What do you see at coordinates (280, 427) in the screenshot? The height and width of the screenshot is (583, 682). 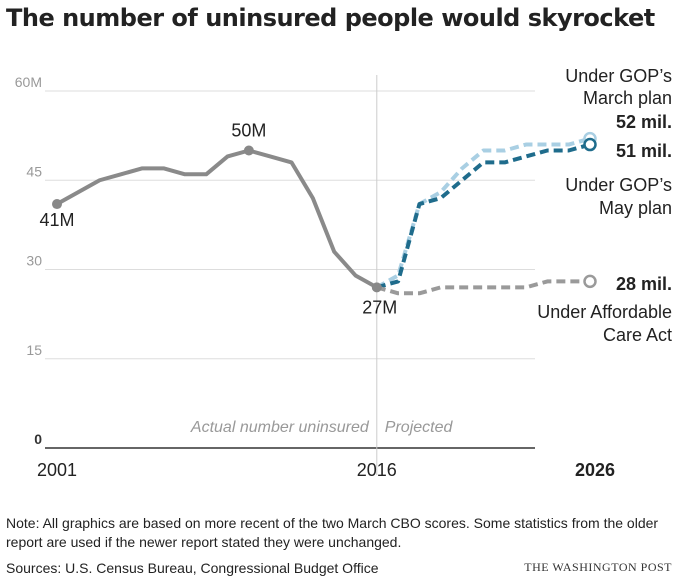 I see `region-label-actual: Actual number uninsured` at bounding box center [280, 427].